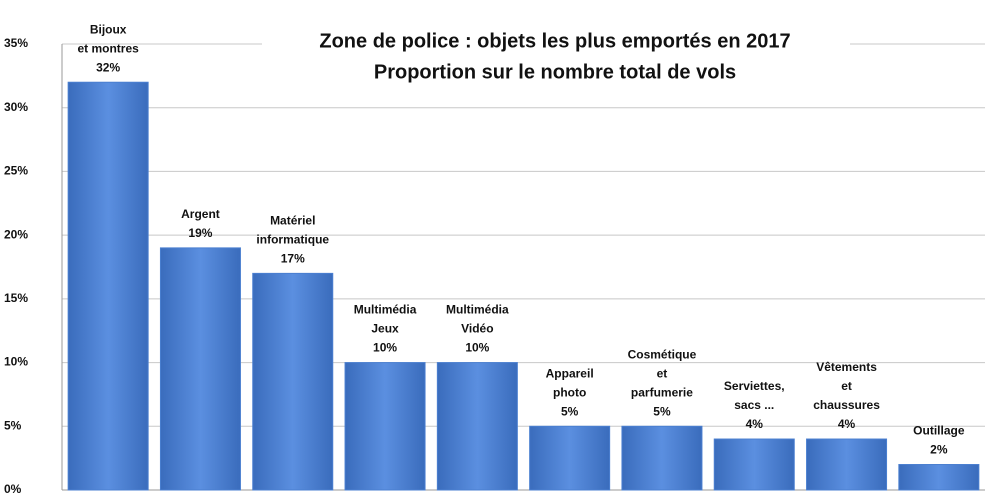  Describe the element at coordinates (939, 450) in the screenshot. I see `value-label: 2%` at that location.